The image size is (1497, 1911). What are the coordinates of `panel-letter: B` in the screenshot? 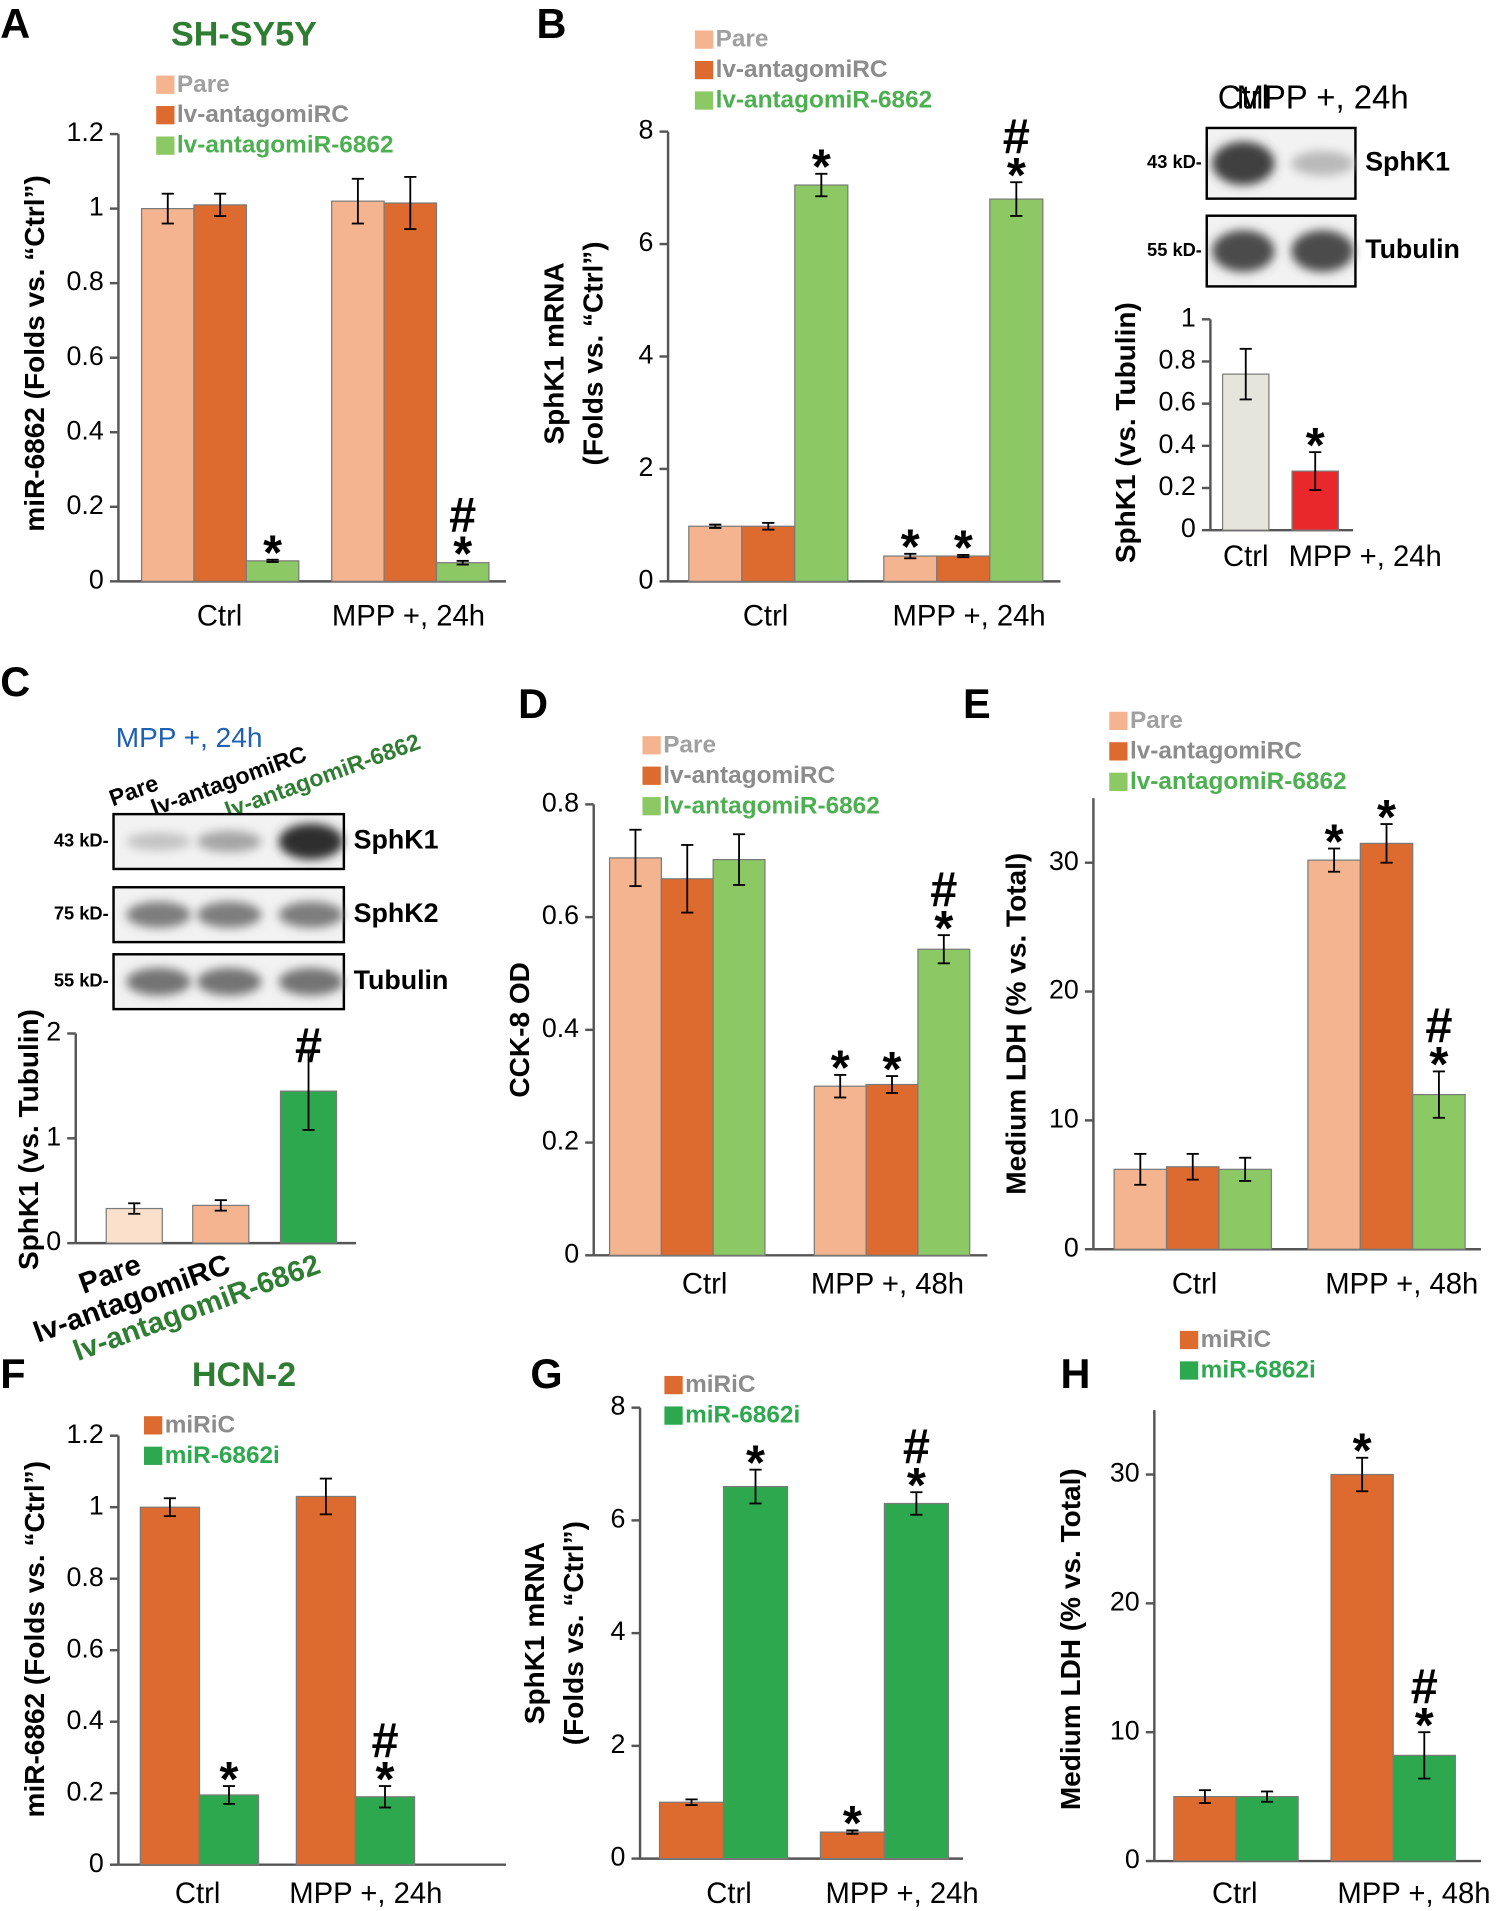 It's located at (551, 23).